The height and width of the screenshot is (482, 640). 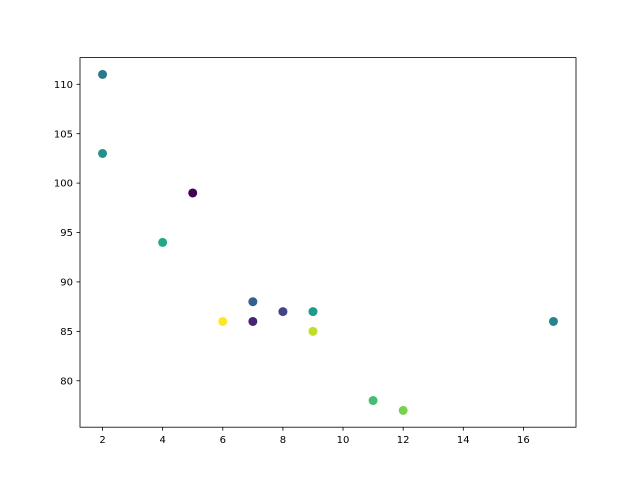 What do you see at coordinates (63, 184) in the screenshot?
I see `y-tick-label: 100` at bounding box center [63, 184].